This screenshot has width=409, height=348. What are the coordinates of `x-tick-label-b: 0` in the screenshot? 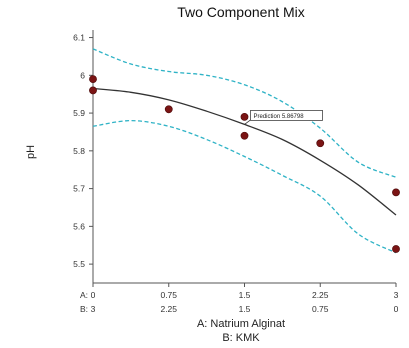 It's located at (396, 309).